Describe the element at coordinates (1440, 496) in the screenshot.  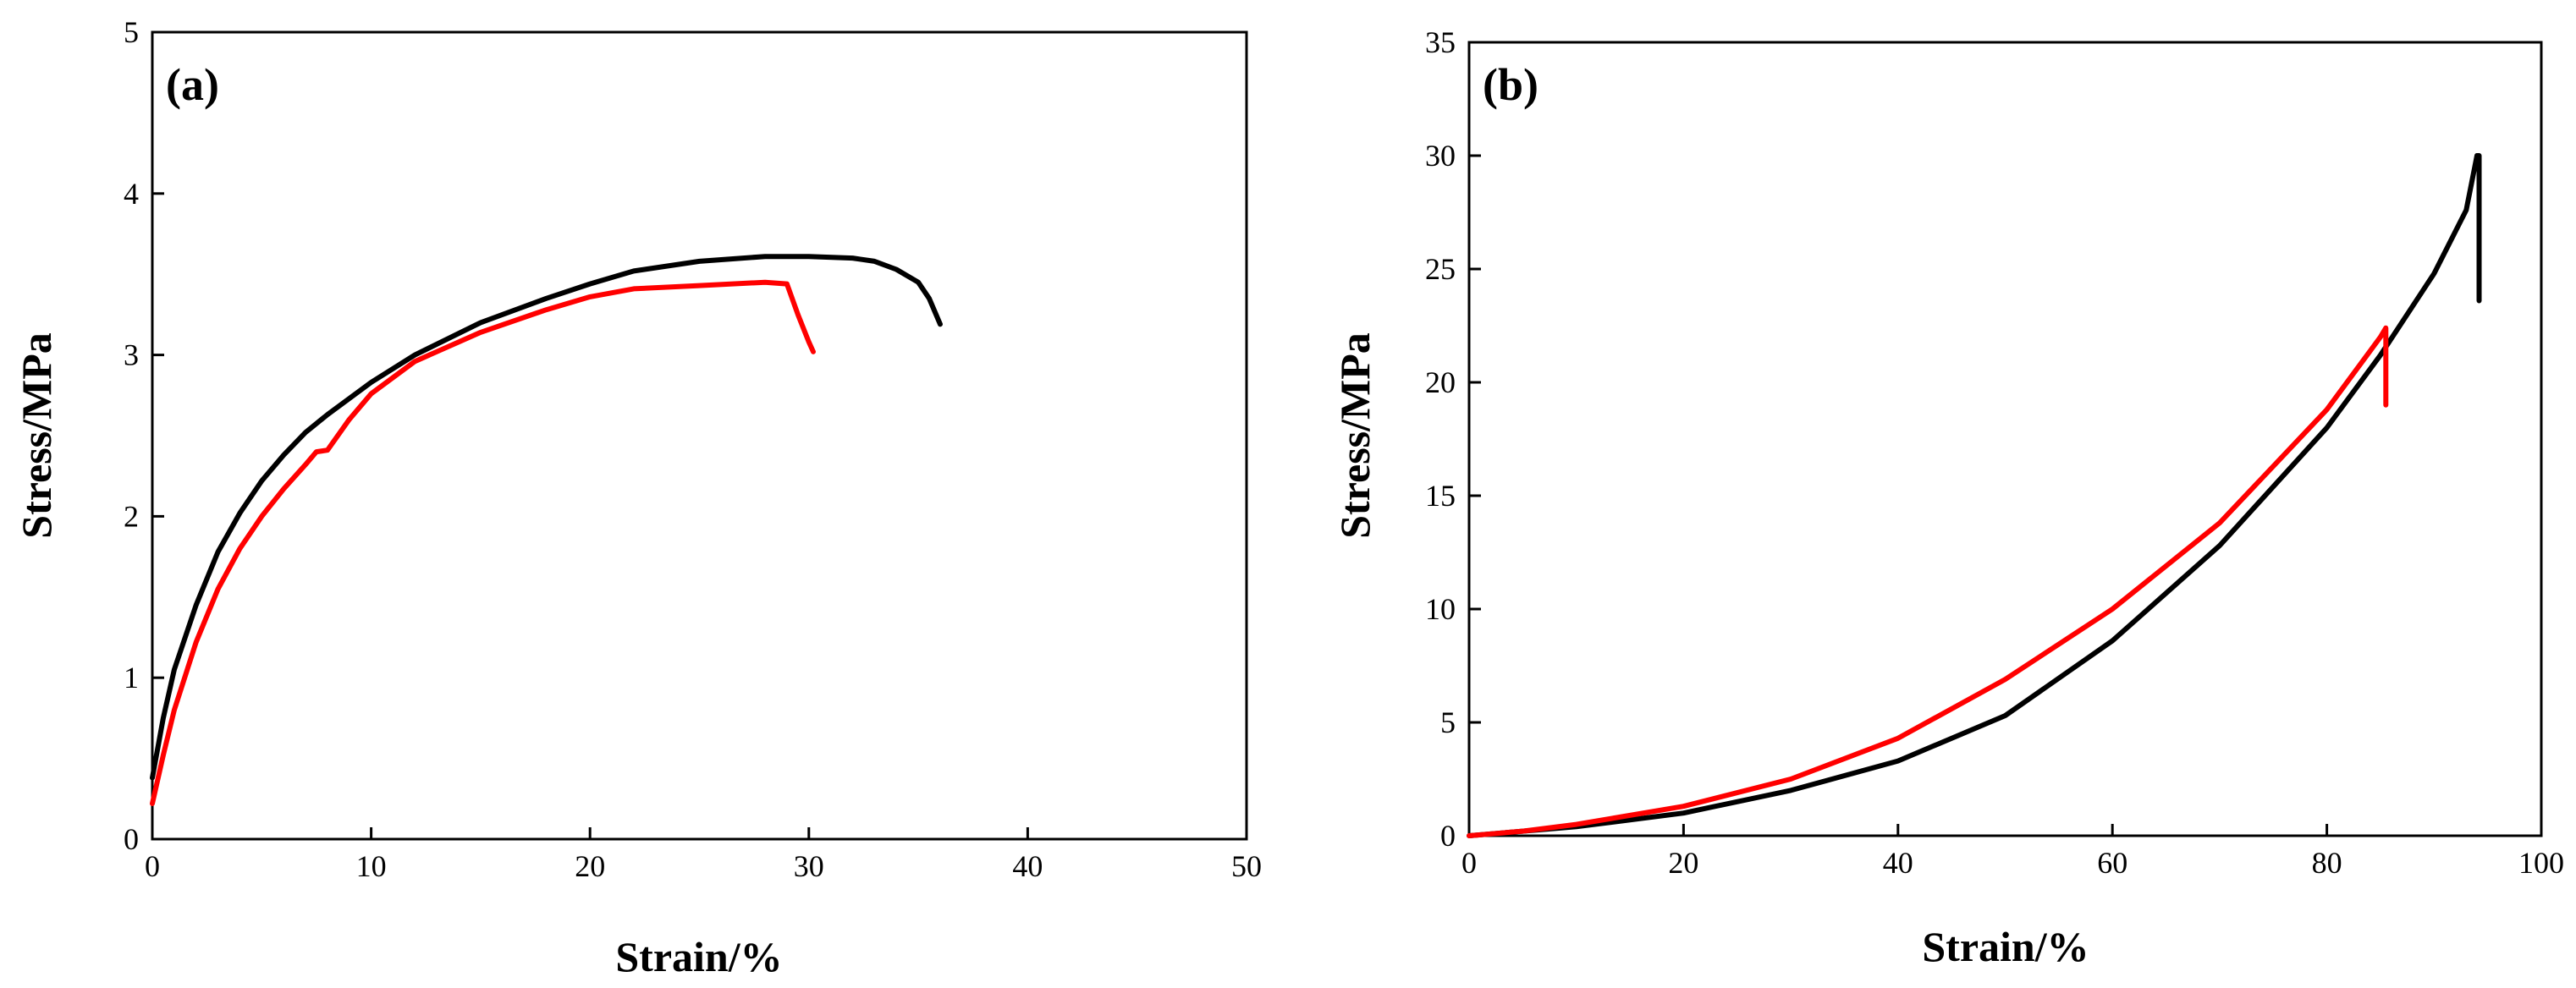
I see `y-tick-label: 15` at that location.